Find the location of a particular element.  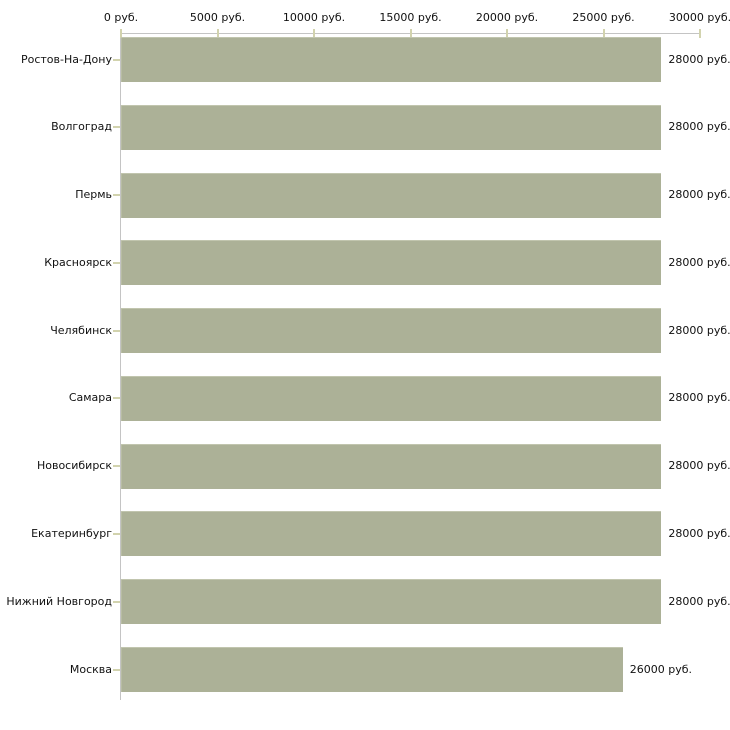

y-axis-line is located at coordinates (120, 366).